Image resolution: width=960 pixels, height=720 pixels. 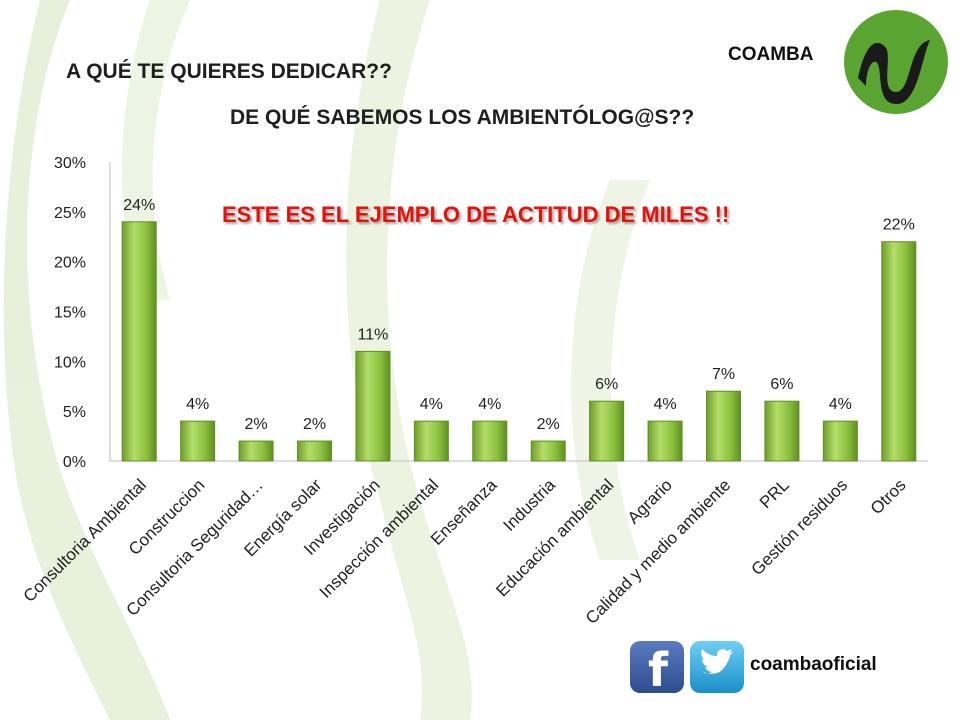 I want to click on y-tick-labels: 0% 5% 10% 15% 20% 25% 30%, so click(x=70, y=313).